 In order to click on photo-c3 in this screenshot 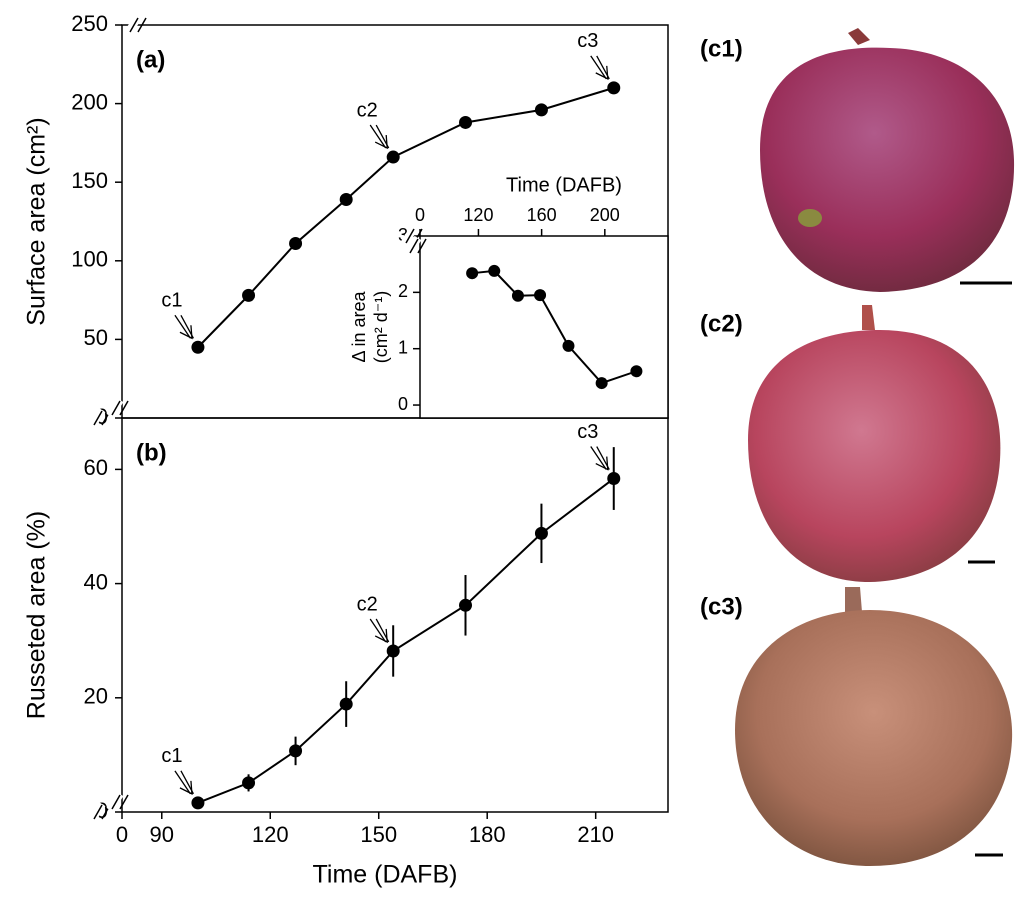, I will do `click(874, 726)`.